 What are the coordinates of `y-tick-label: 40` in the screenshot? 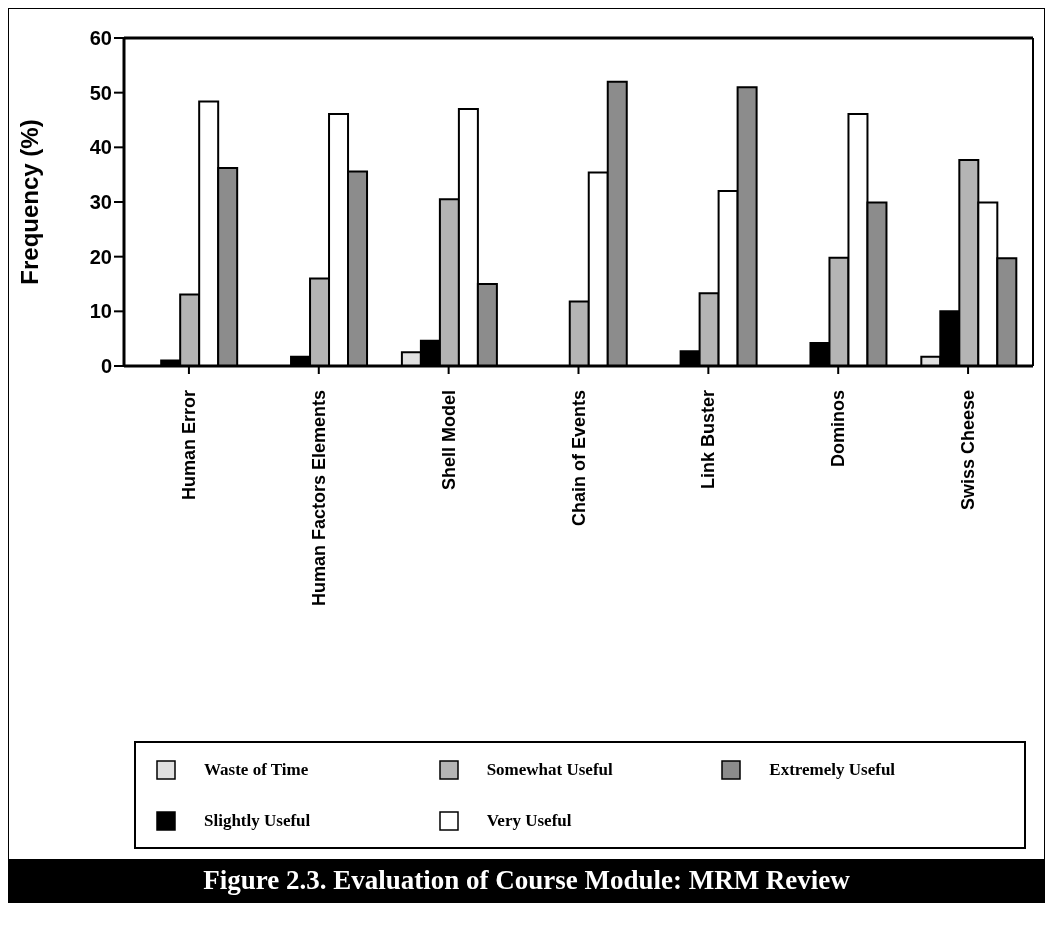 It's located at (100, 147).